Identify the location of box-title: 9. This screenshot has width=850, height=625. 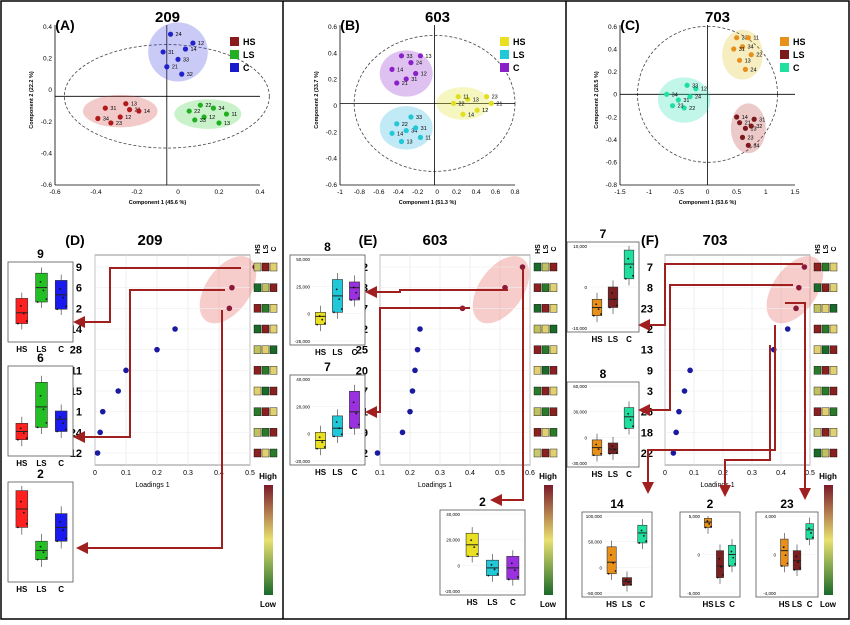
(40, 254).